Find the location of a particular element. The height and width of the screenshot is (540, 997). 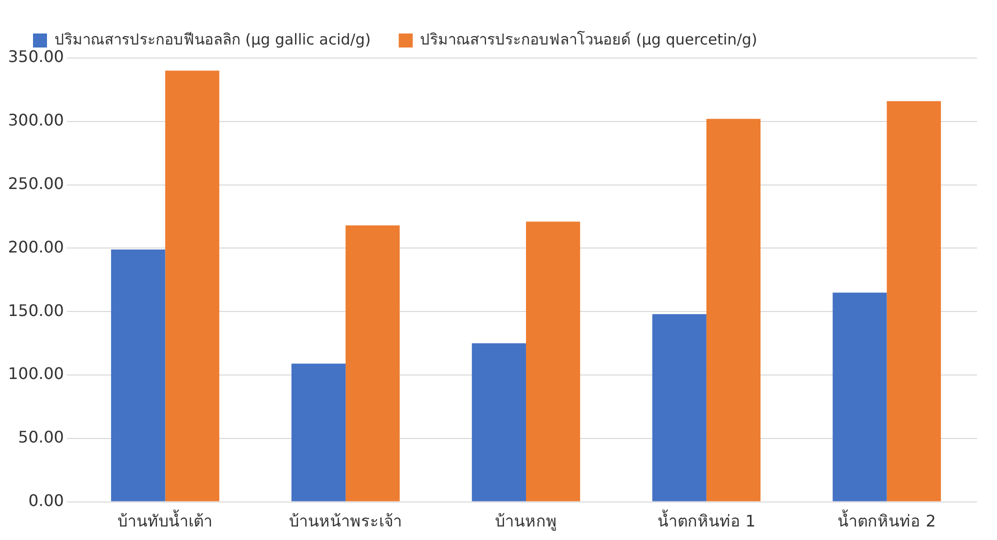

y-tick-label: 200.00 is located at coordinates (36, 246).